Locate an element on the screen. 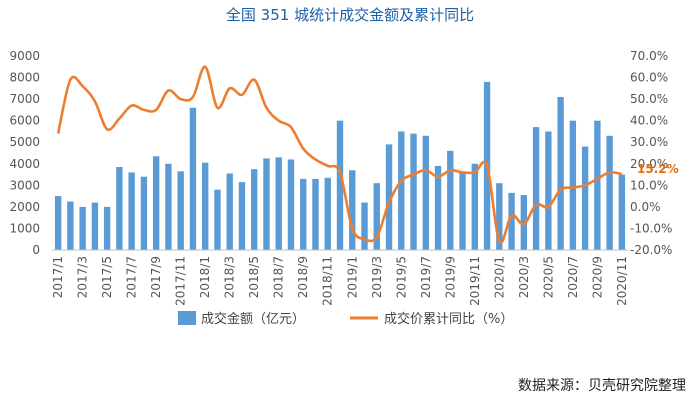 This screenshot has height=401, width=700. x-tick-label: 2020/3 is located at coordinates (524, 277).